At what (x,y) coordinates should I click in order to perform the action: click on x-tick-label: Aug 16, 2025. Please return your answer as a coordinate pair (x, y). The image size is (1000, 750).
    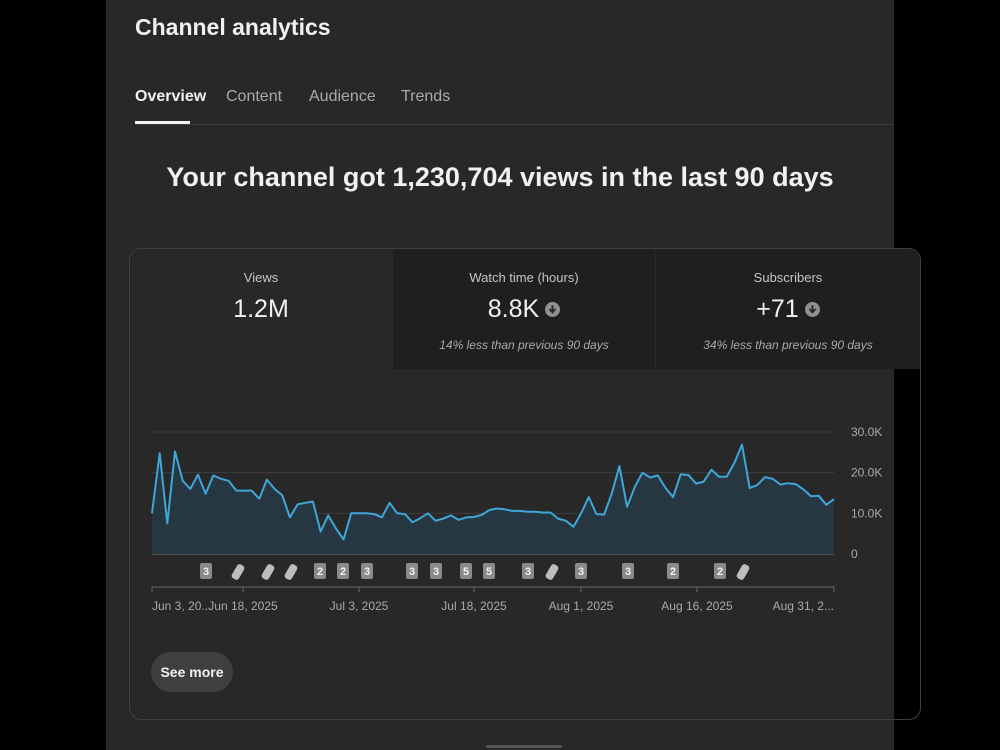
    Looking at the image, I should click on (697, 606).